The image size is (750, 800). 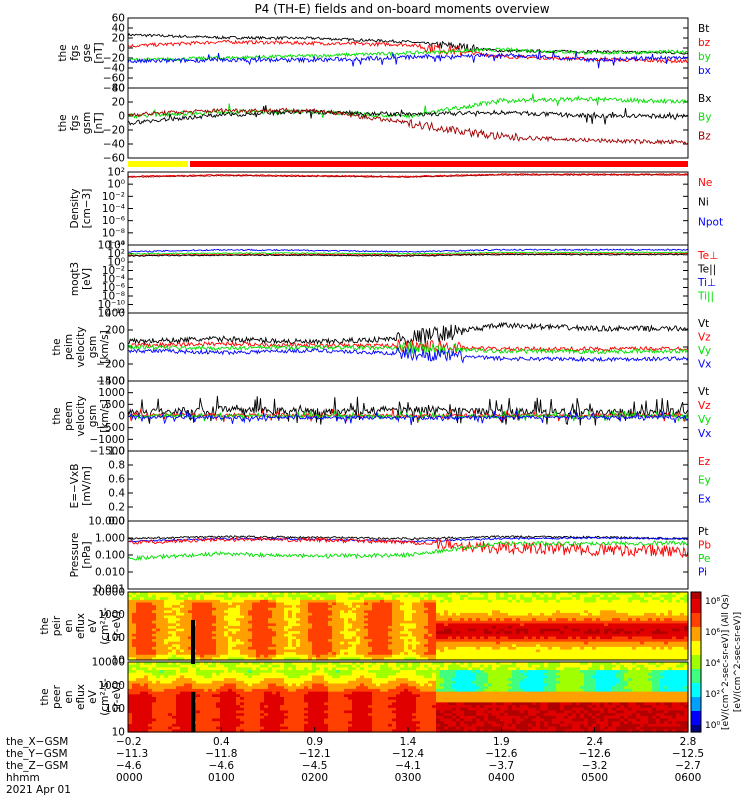 What do you see at coordinates (594, 778) in the screenshot?
I see `x-tick-label: 0500` at bounding box center [594, 778].